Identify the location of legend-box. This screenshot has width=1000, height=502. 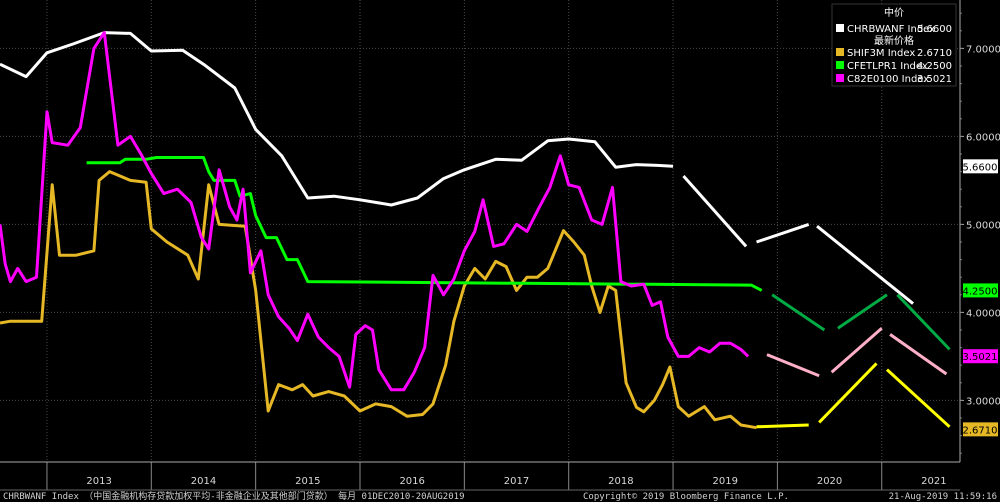
(894, 45).